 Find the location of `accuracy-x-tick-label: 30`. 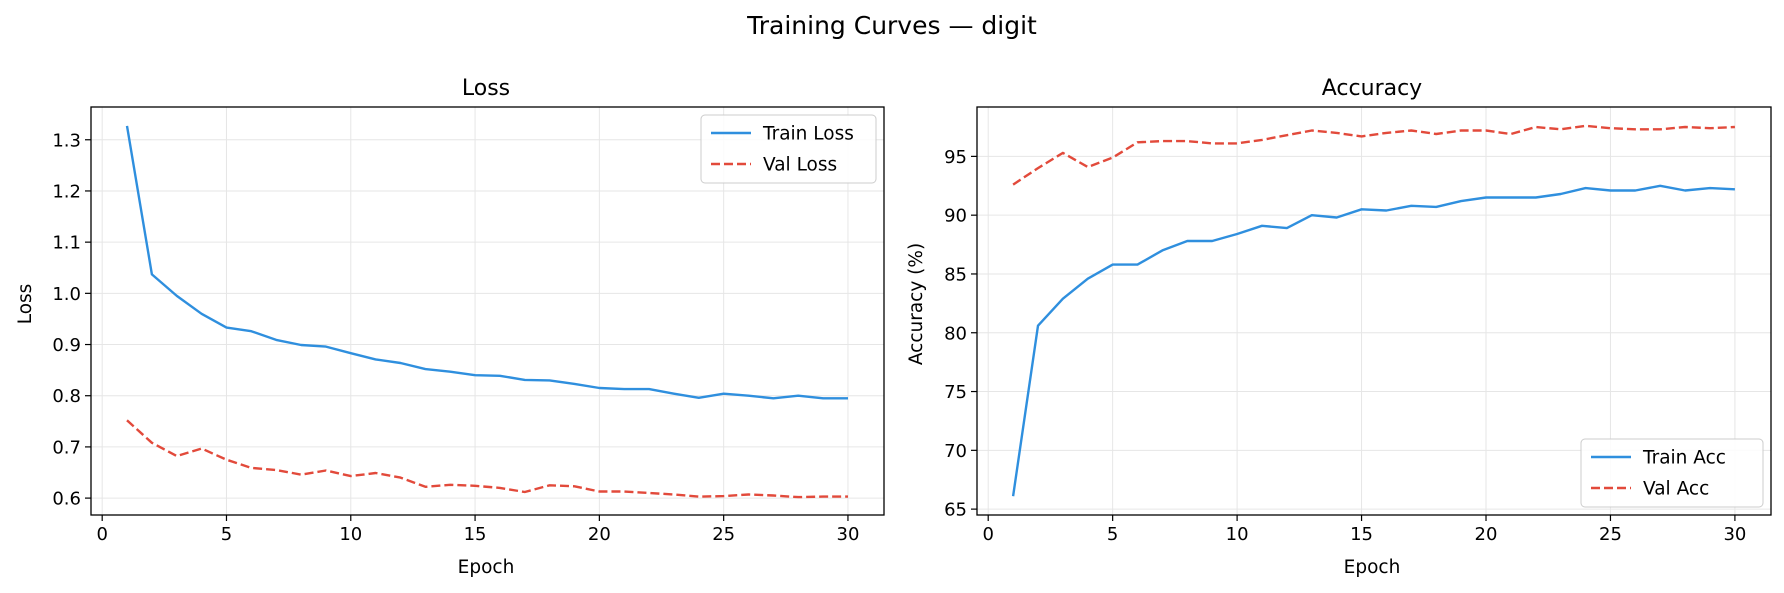

accuracy-x-tick-label: 30 is located at coordinates (1734, 534).